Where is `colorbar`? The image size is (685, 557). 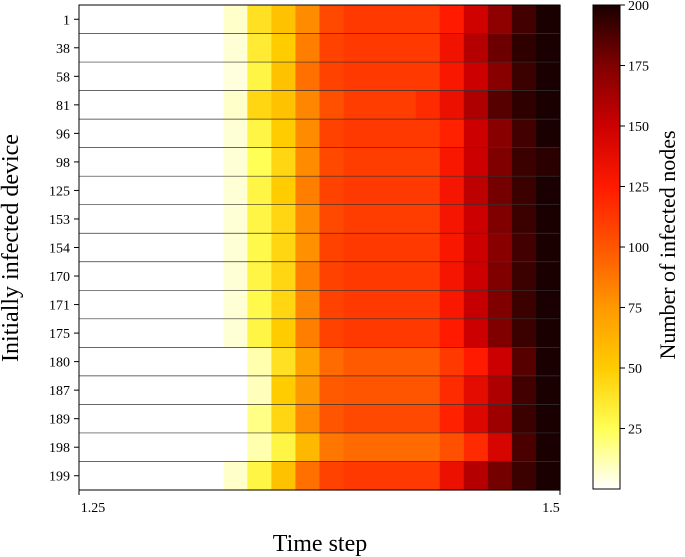
colorbar is located at coordinates (606, 247).